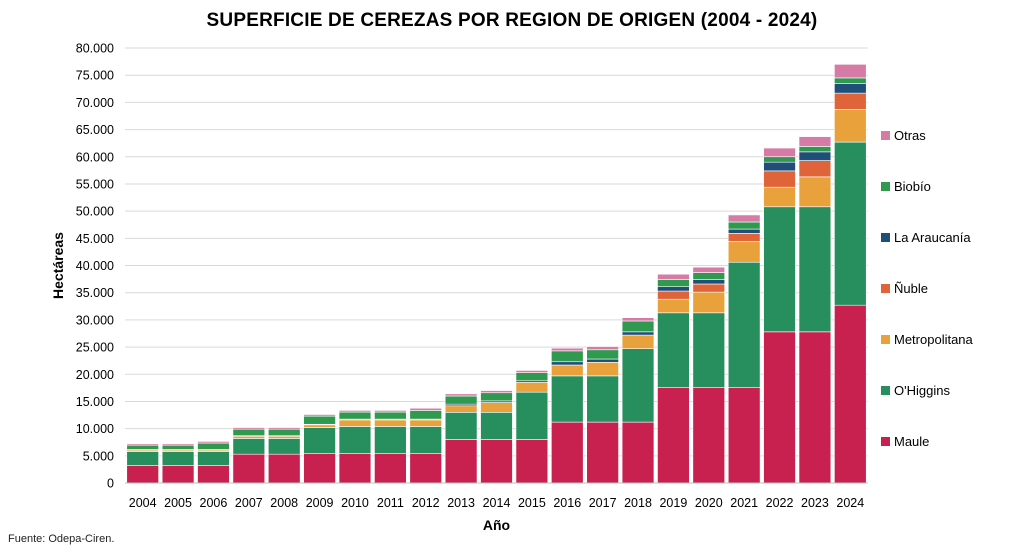 The width and height of the screenshot is (1024, 551). I want to click on legend-item: La Araucanía, so click(926, 237).